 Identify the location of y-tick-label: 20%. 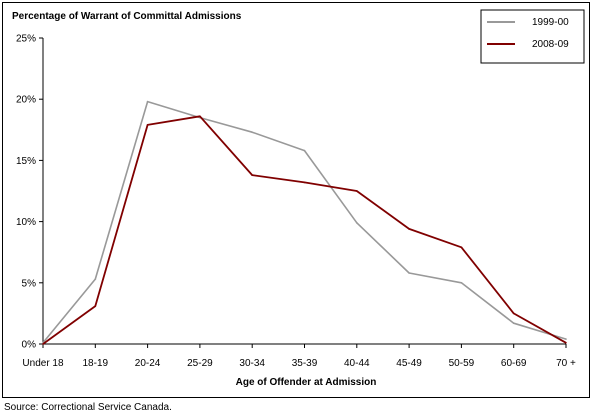
(26, 100).